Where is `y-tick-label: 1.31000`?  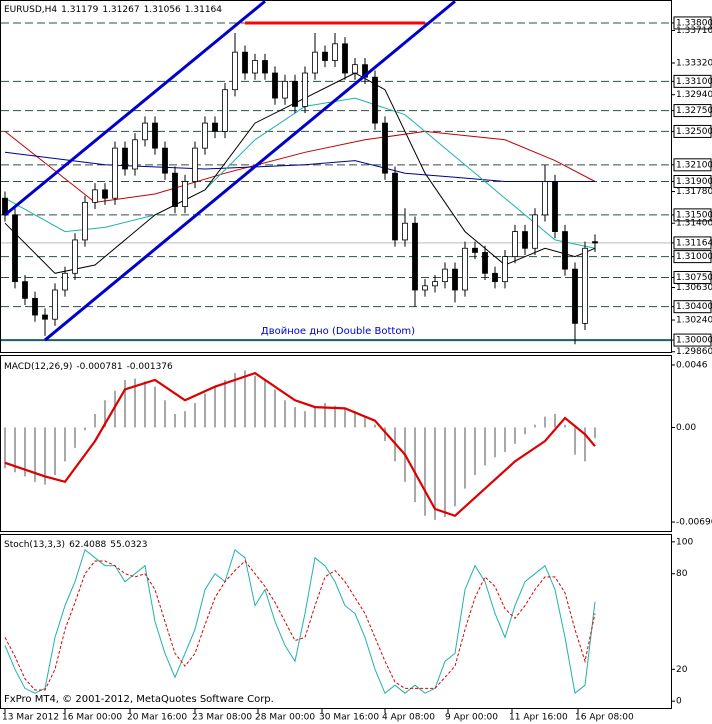
y-tick-label: 1.31000 is located at coordinates (694, 257).